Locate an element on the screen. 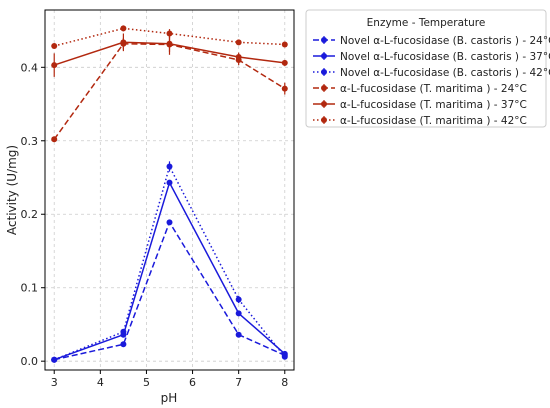 The width and height of the screenshot is (550, 408). x-tick-label: 7 is located at coordinates (238, 382).